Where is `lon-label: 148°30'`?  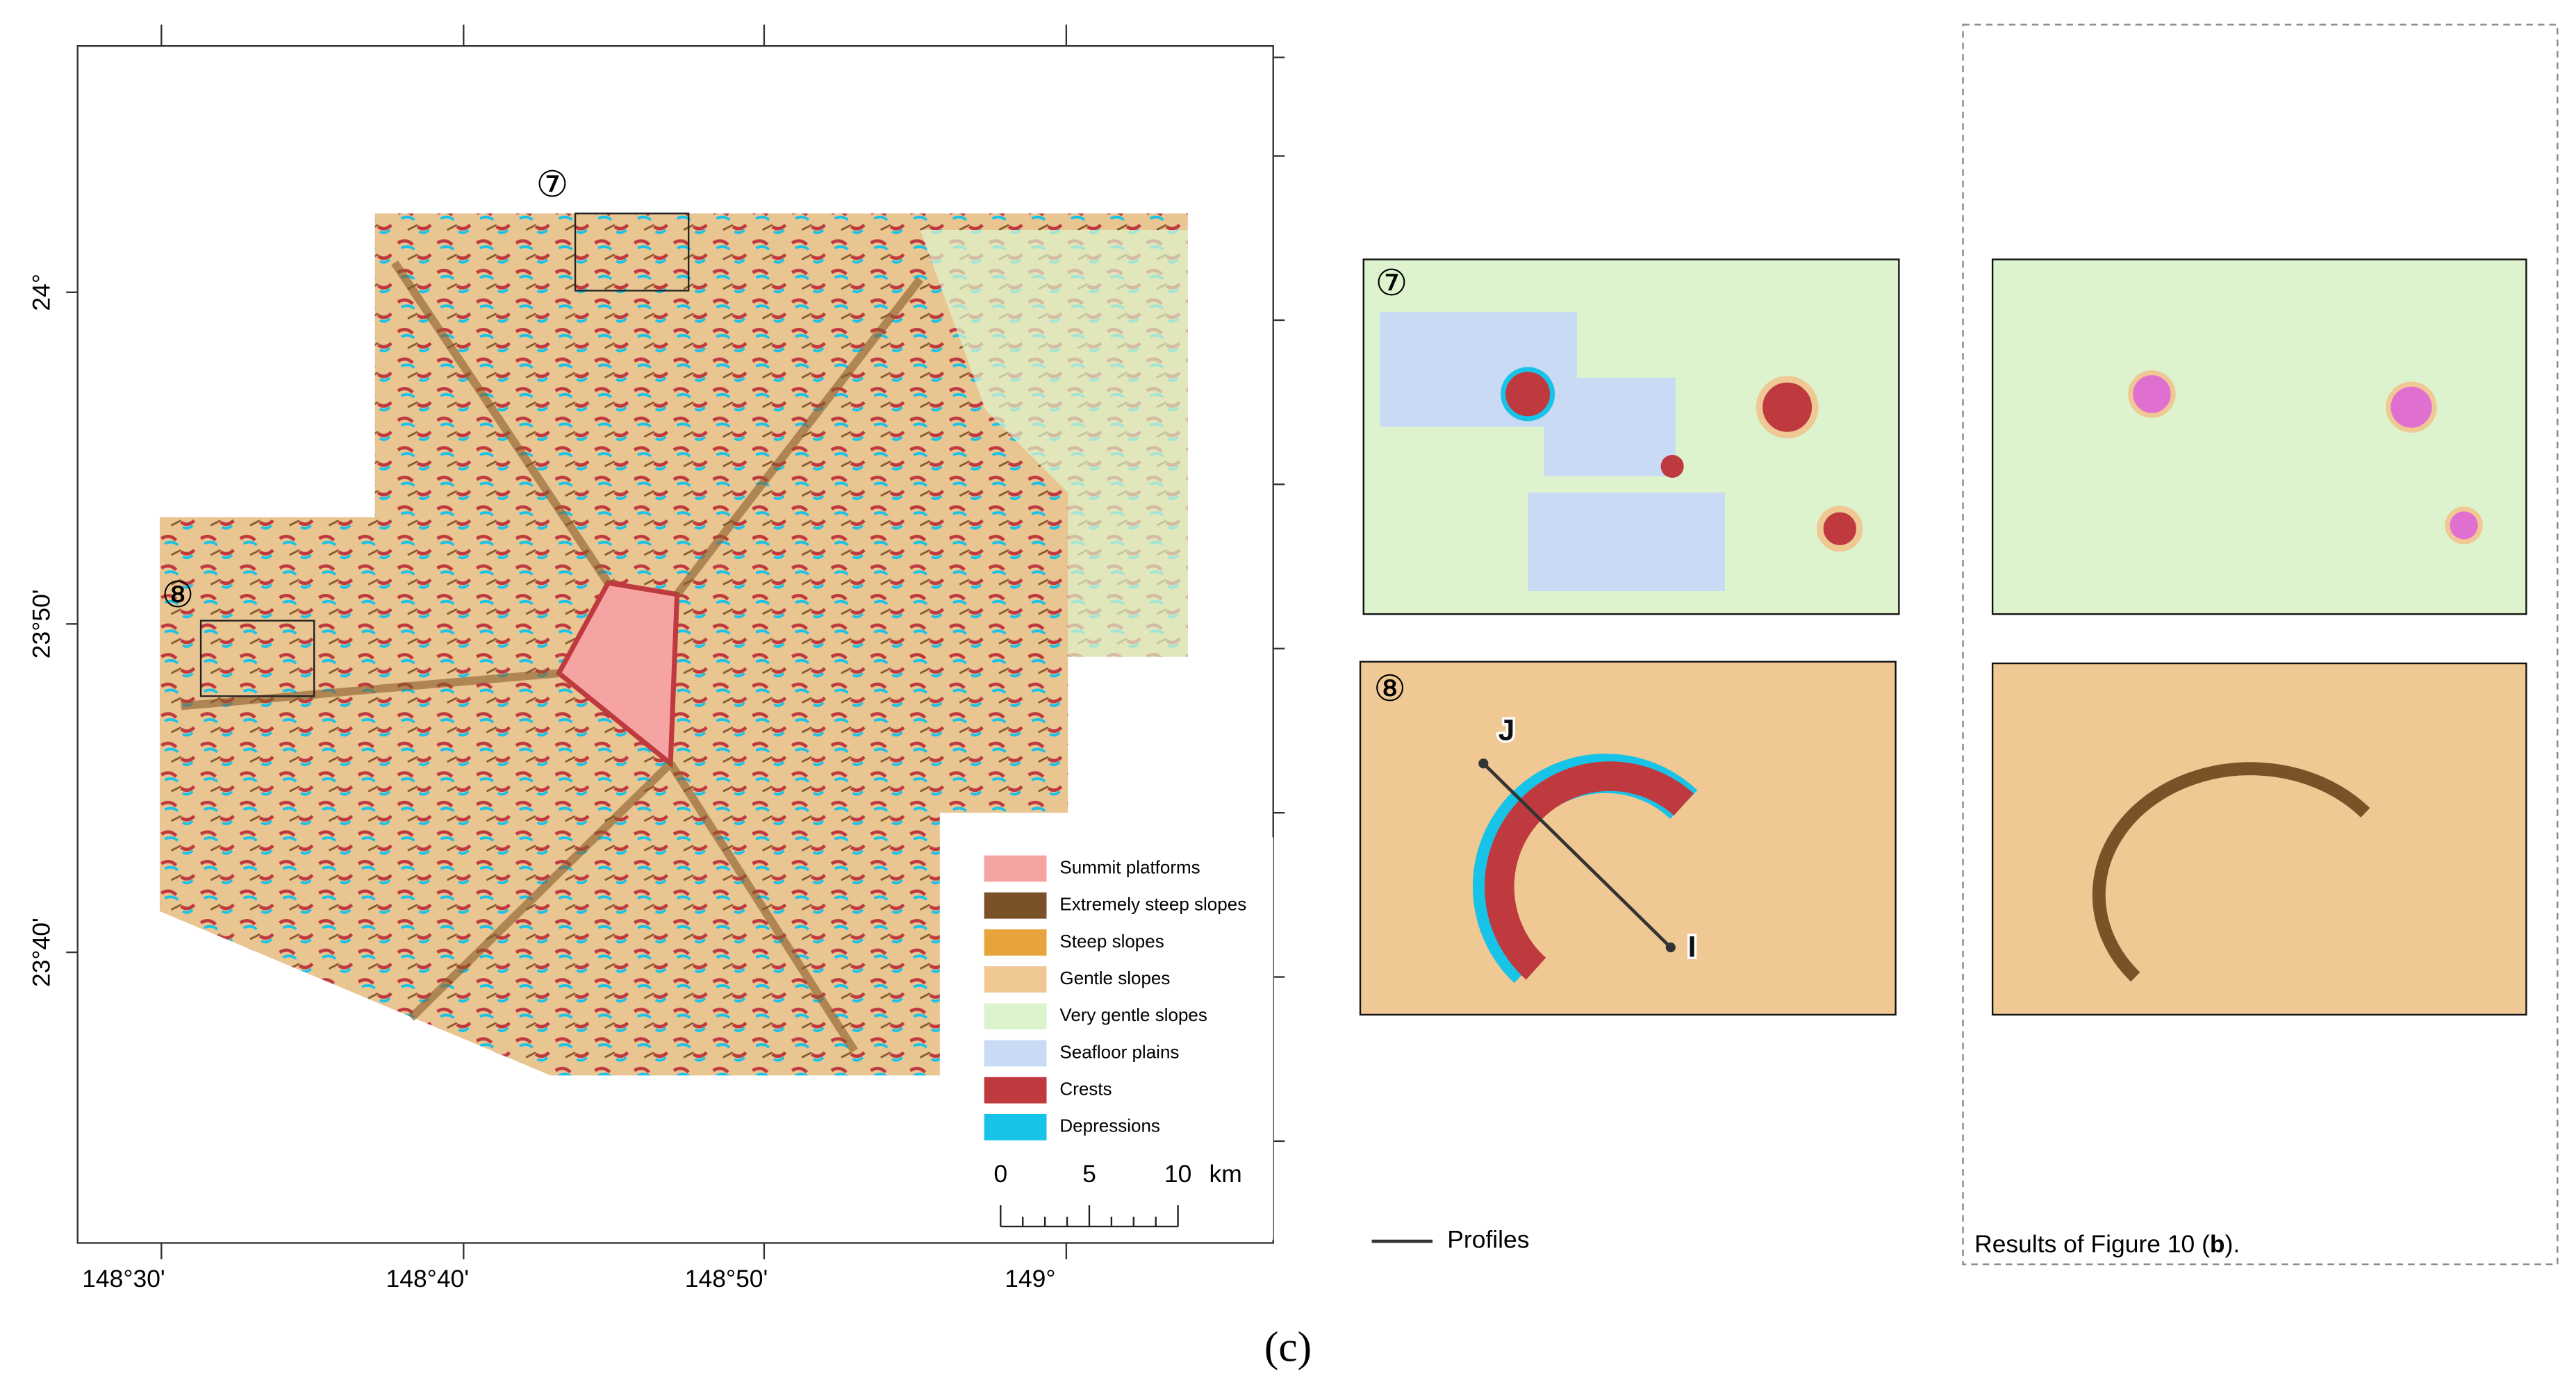
lon-label: 148°30' is located at coordinates (124, 1279).